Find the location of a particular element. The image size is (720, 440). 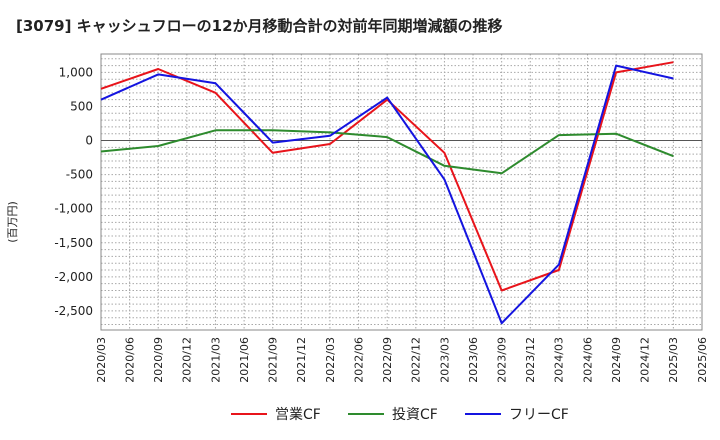

x-tick-label: 2024/12 is located at coordinates (645, 360).